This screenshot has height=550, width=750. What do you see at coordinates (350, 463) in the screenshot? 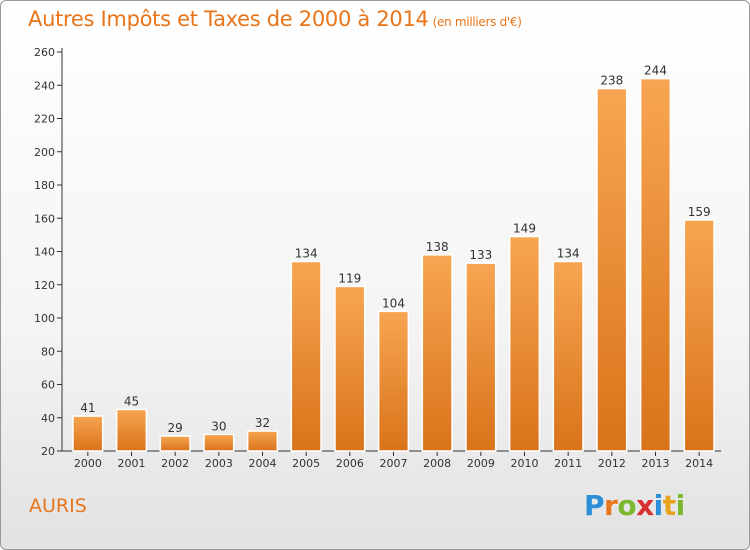
I see `x-tick-label: 2006` at bounding box center [350, 463].